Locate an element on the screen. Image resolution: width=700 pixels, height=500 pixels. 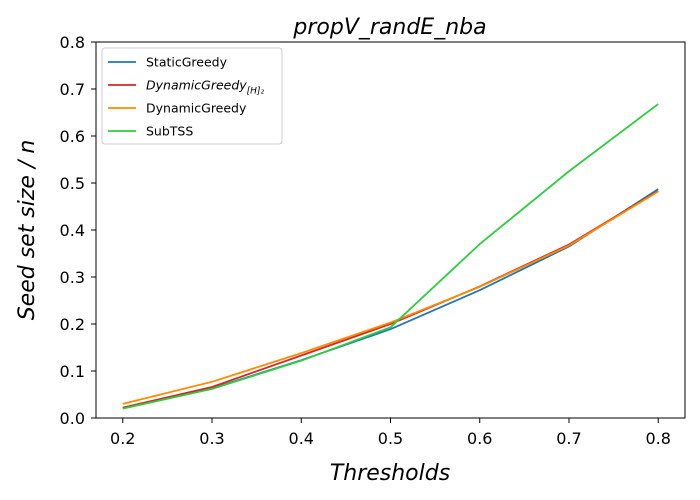
y-tick-label: 0.6 is located at coordinates (72, 136).